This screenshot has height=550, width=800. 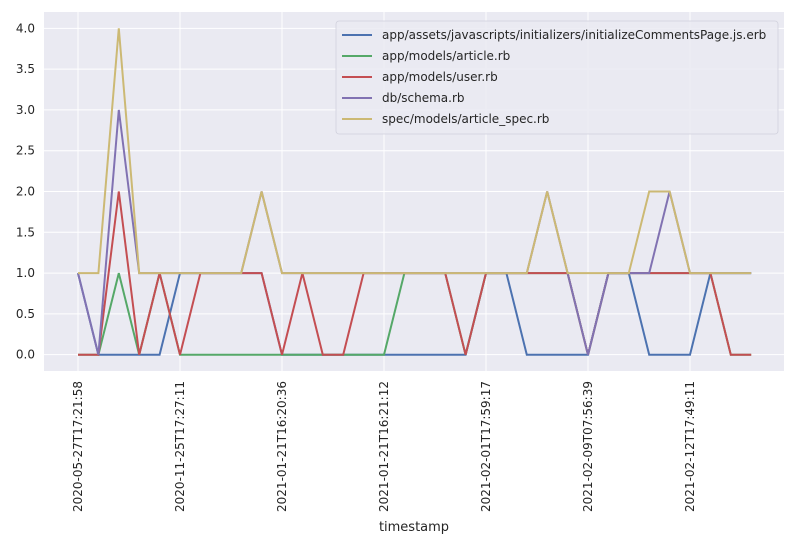 I want to click on y-tick-label: 1.0, so click(x=25, y=273).